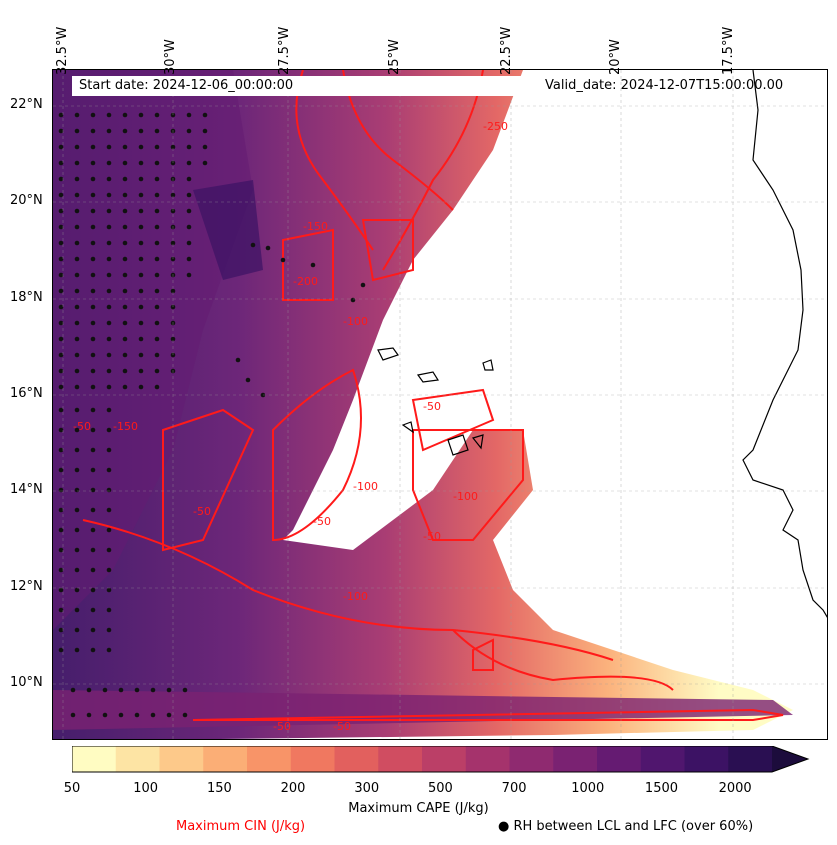 Image resolution: width=837 pixels, height=845 pixels. Describe the element at coordinates (440, 788) in the screenshot. I see `colorbar-tick-label: 500` at that location.